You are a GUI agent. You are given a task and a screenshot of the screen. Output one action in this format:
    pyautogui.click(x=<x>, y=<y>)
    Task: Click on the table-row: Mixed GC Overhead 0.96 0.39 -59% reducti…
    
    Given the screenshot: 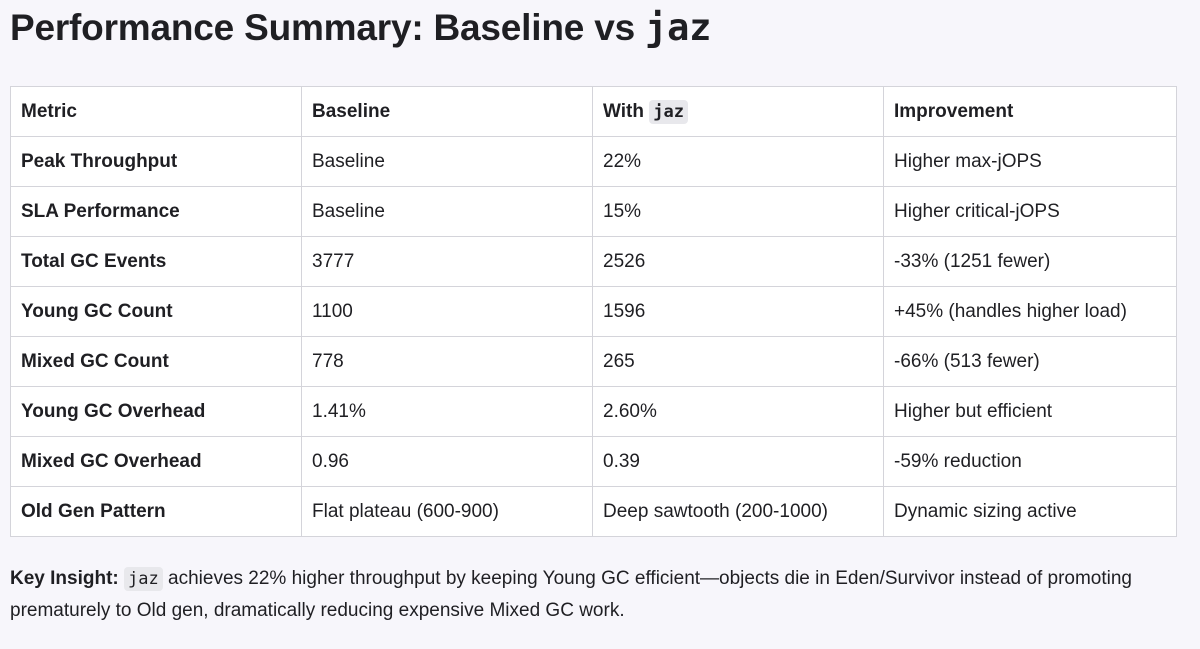 What is the action you would take?
    pyautogui.click(x=593, y=461)
    